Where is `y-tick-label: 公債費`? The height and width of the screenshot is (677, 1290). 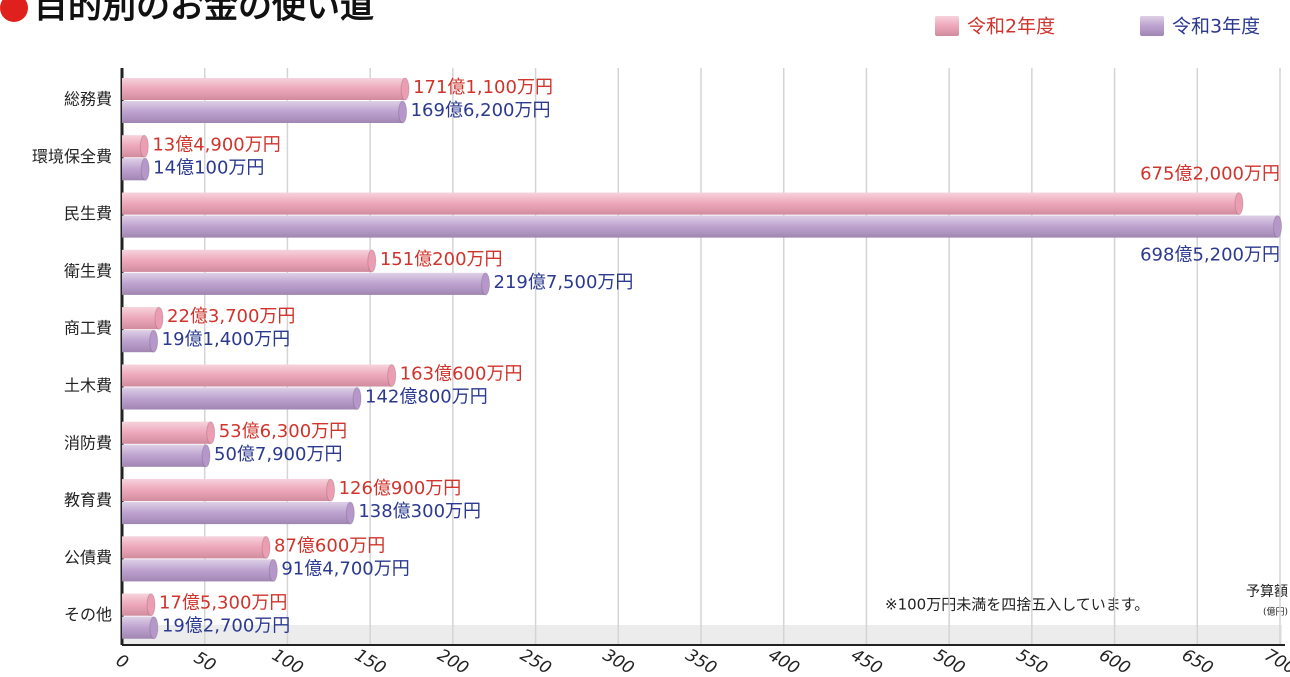 y-tick-label: 公債費 is located at coordinates (88, 557).